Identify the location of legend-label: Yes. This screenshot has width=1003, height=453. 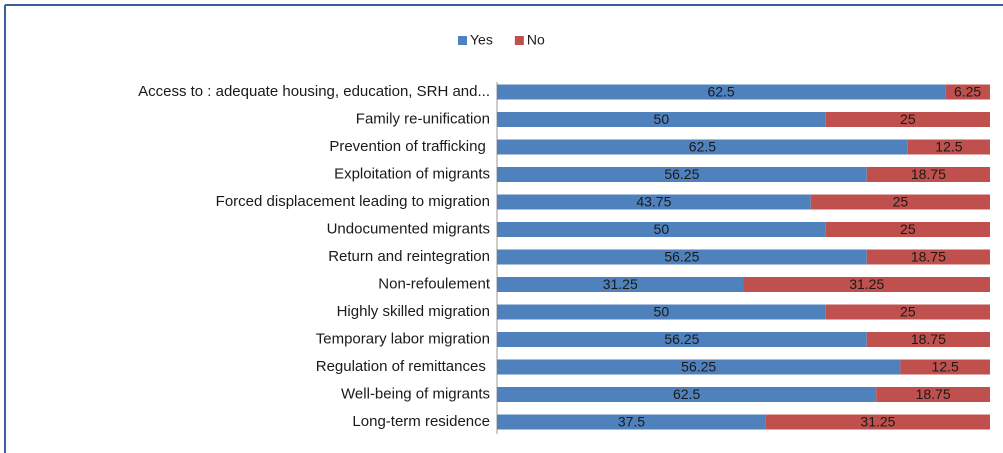
(481, 40).